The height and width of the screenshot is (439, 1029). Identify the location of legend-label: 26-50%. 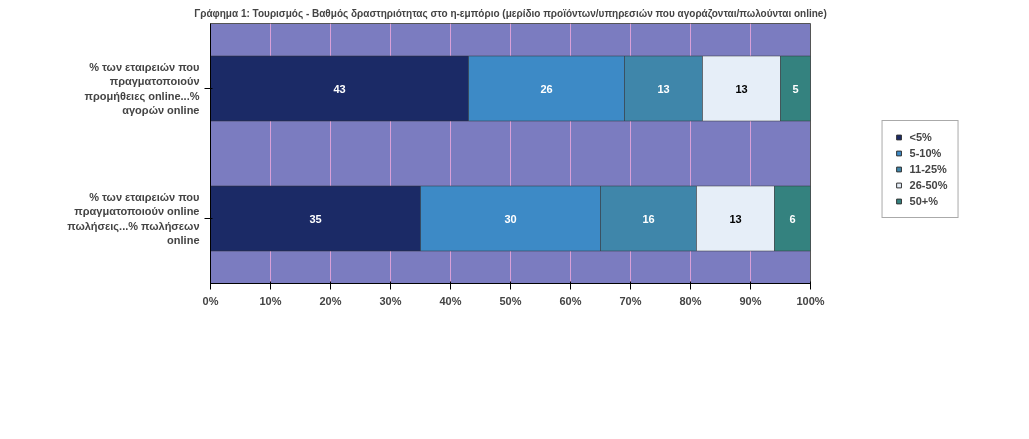
(928, 184).